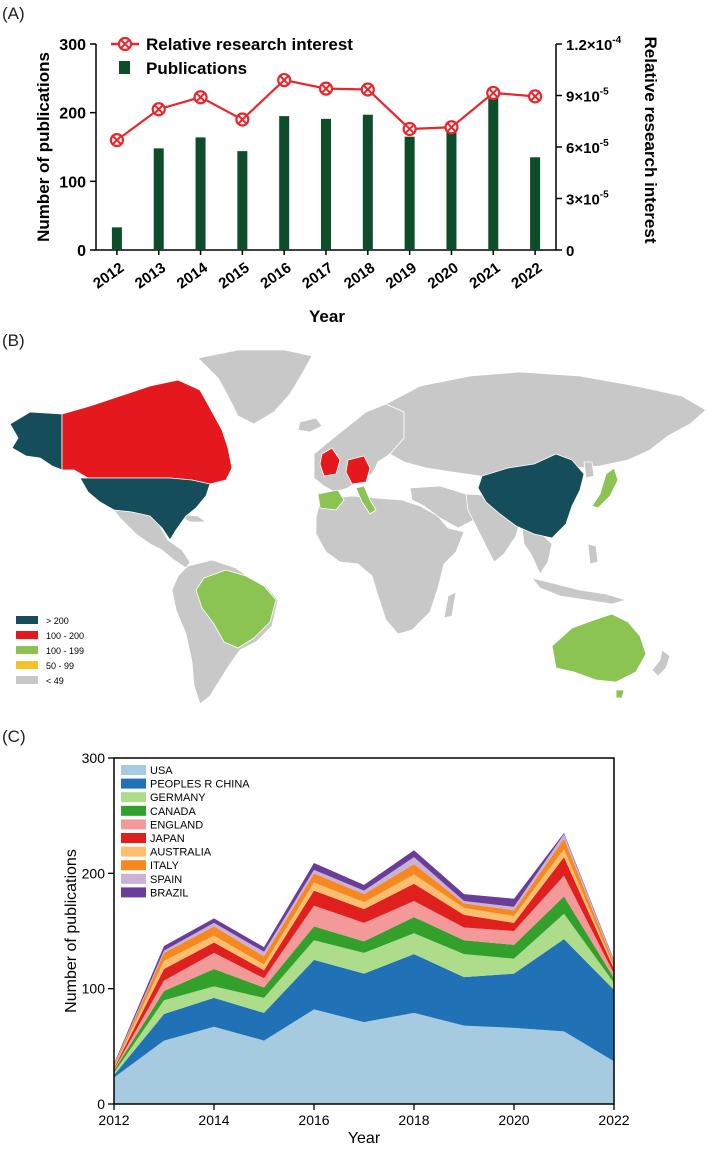  Describe the element at coordinates (593, 554) in the screenshot. I see `philippines` at that location.